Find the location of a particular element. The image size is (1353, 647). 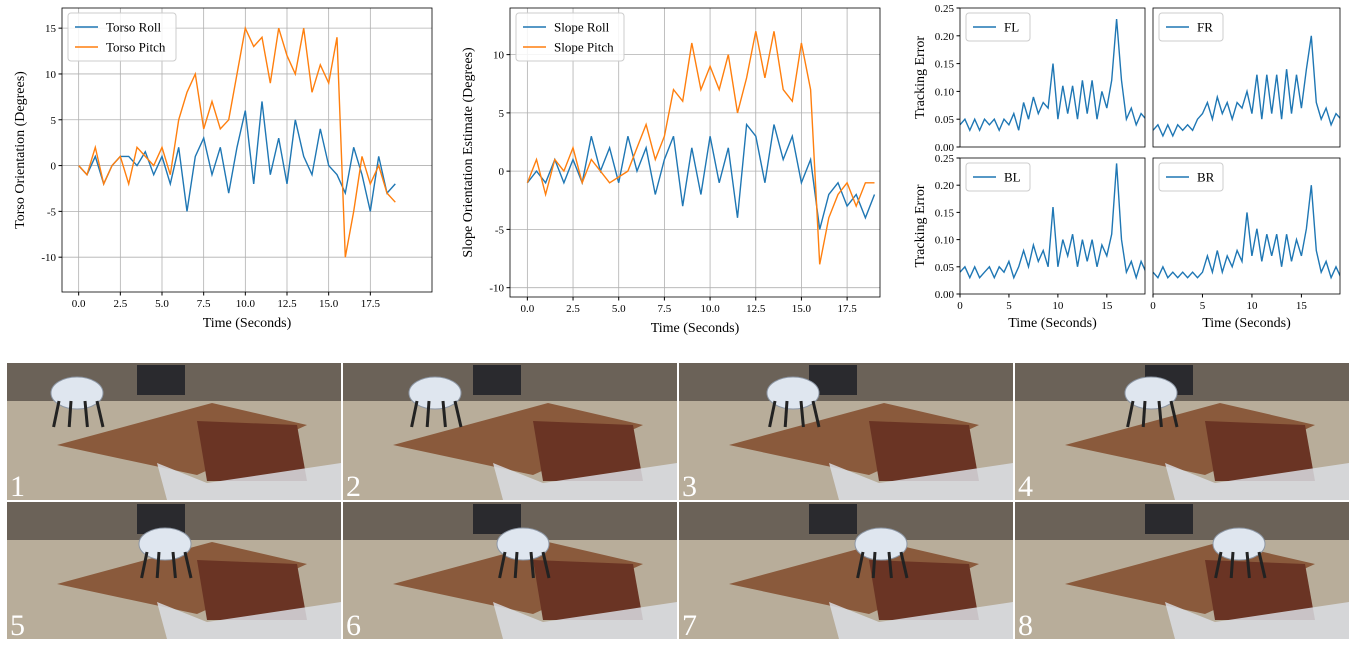

photo-frame: 6 is located at coordinates (510, 572).